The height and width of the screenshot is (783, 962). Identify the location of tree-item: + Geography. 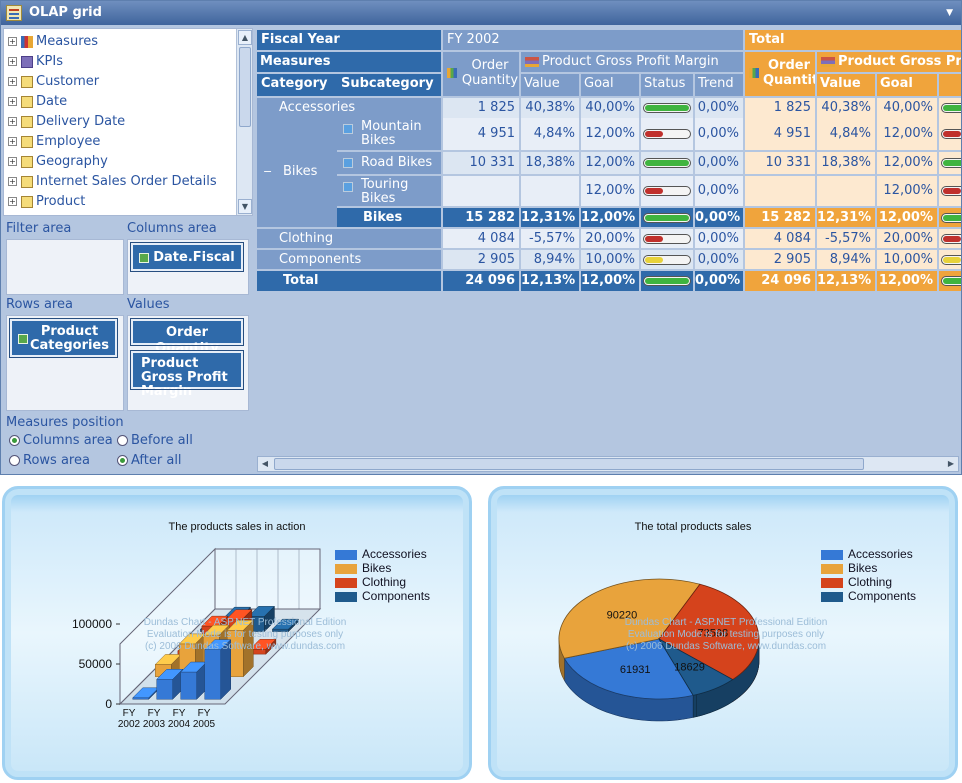
(58, 162).